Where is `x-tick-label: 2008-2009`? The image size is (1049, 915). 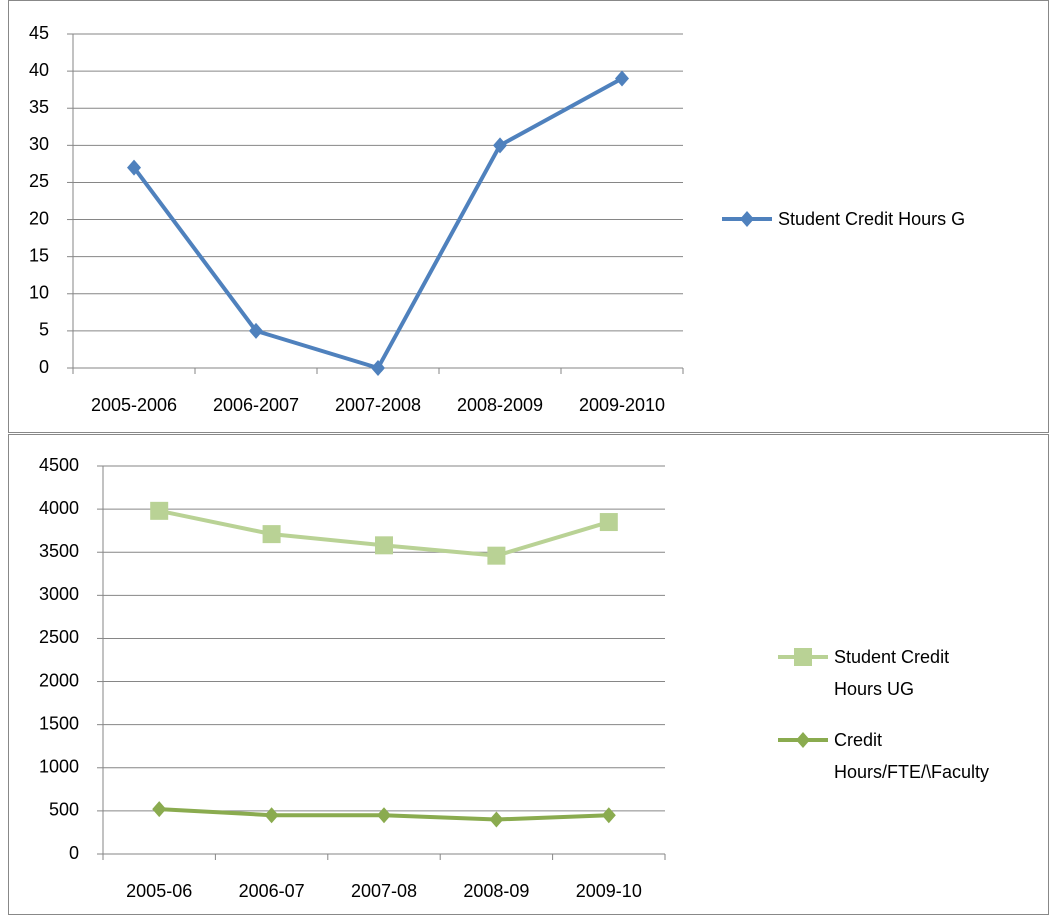
x-tick-label: 2008-2009 is located at coordinates (500, 405).